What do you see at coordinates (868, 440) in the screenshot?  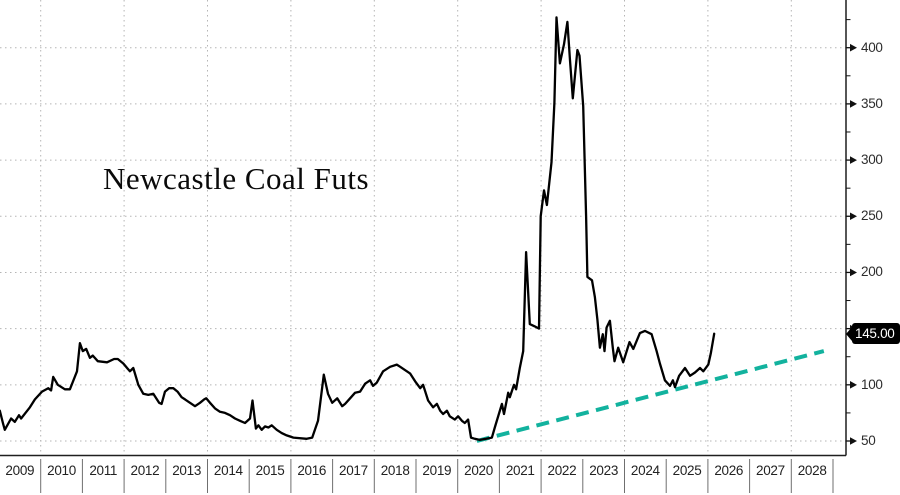 I see `y-axis-label: 50` at bounding box center [868, 440].